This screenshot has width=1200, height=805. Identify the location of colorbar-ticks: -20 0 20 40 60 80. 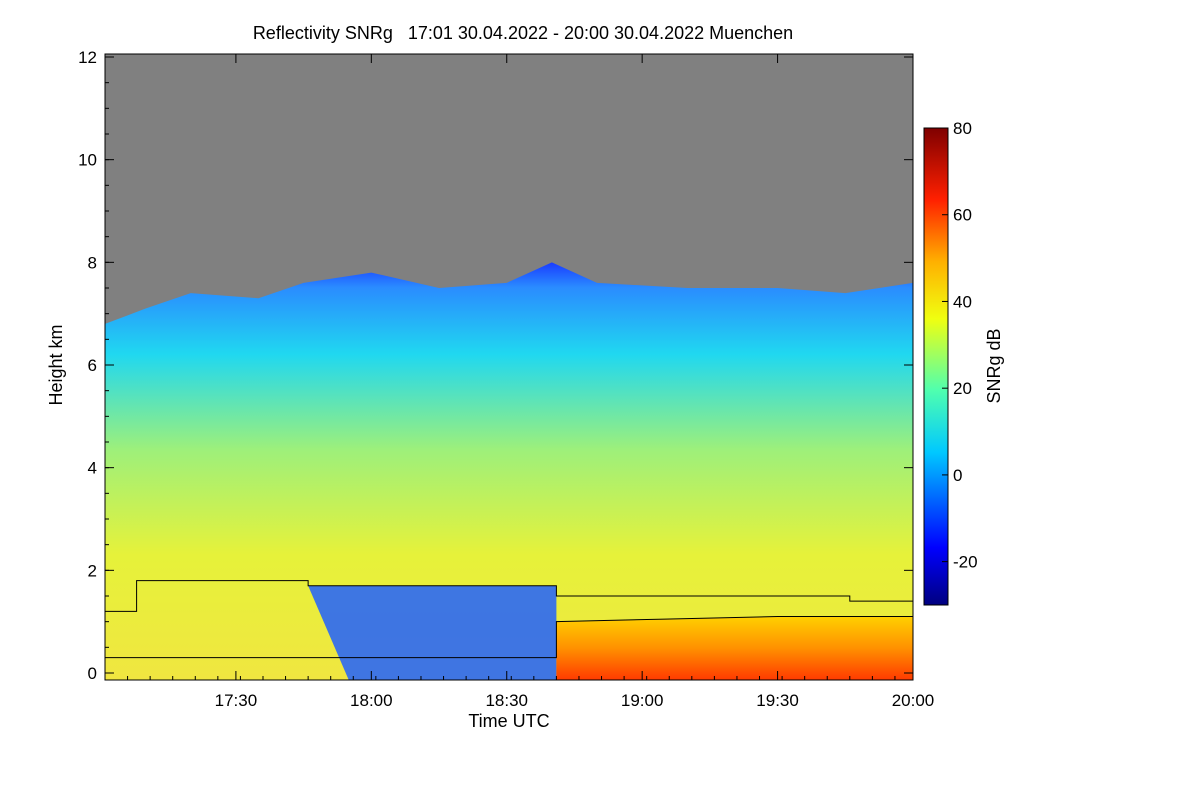
(960, 345).